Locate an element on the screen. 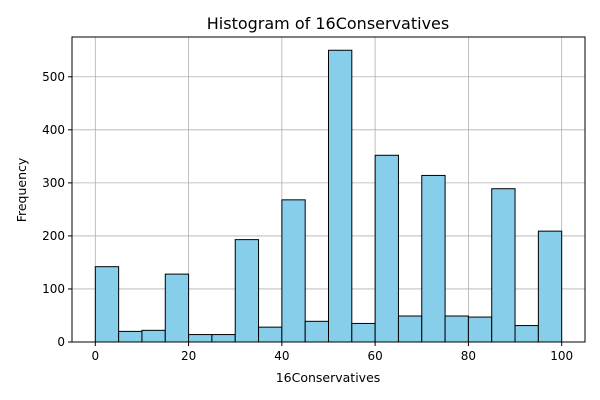  x-axis-label: 16Conservatives is located at coordinates (328, 377).